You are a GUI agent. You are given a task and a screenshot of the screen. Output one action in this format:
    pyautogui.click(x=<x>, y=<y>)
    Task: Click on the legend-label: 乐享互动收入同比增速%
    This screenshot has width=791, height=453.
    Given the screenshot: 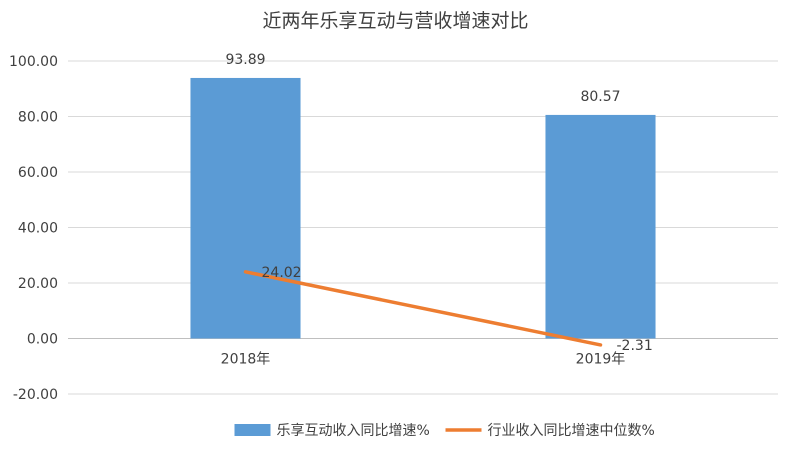 What is the action you would take?
    pyautogui.click(x=353, y=430)
    